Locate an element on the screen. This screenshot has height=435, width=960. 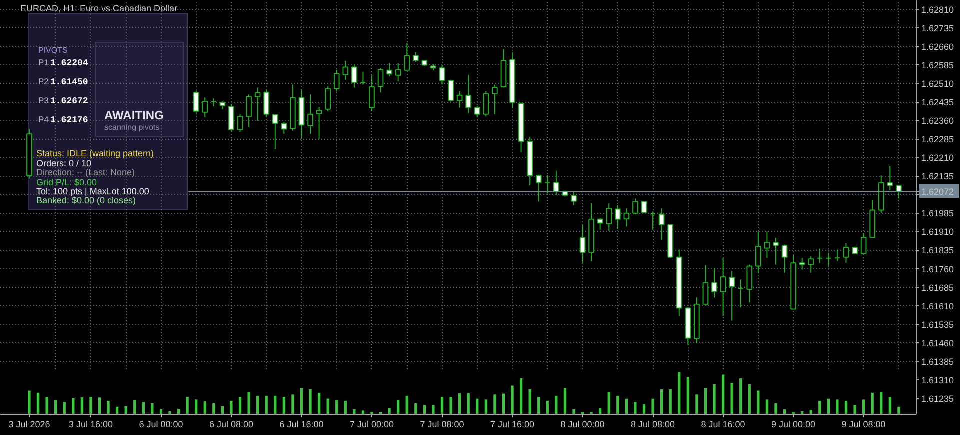
y-tick-label: 1.62435 is located at coordinates (938, 103).